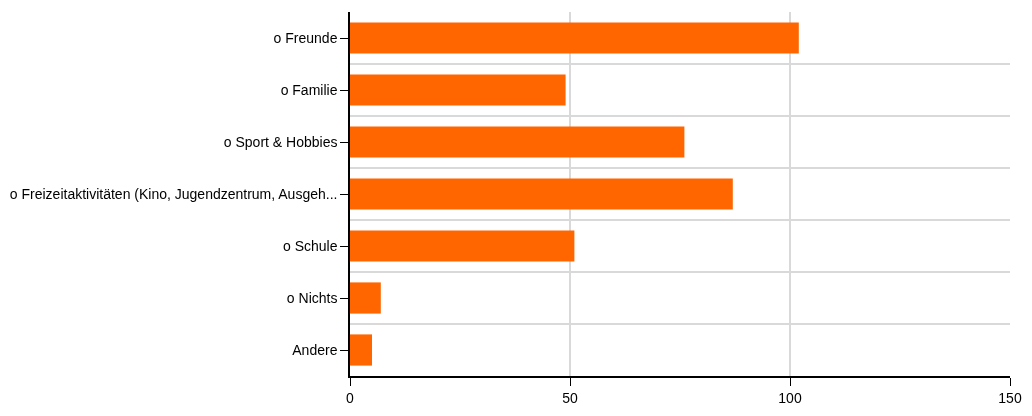 This screenshot has height=416, width=1032. Describe the element at coordinates (570, 397) in the screenshot. I see `x-tick-label: 50` at that location.